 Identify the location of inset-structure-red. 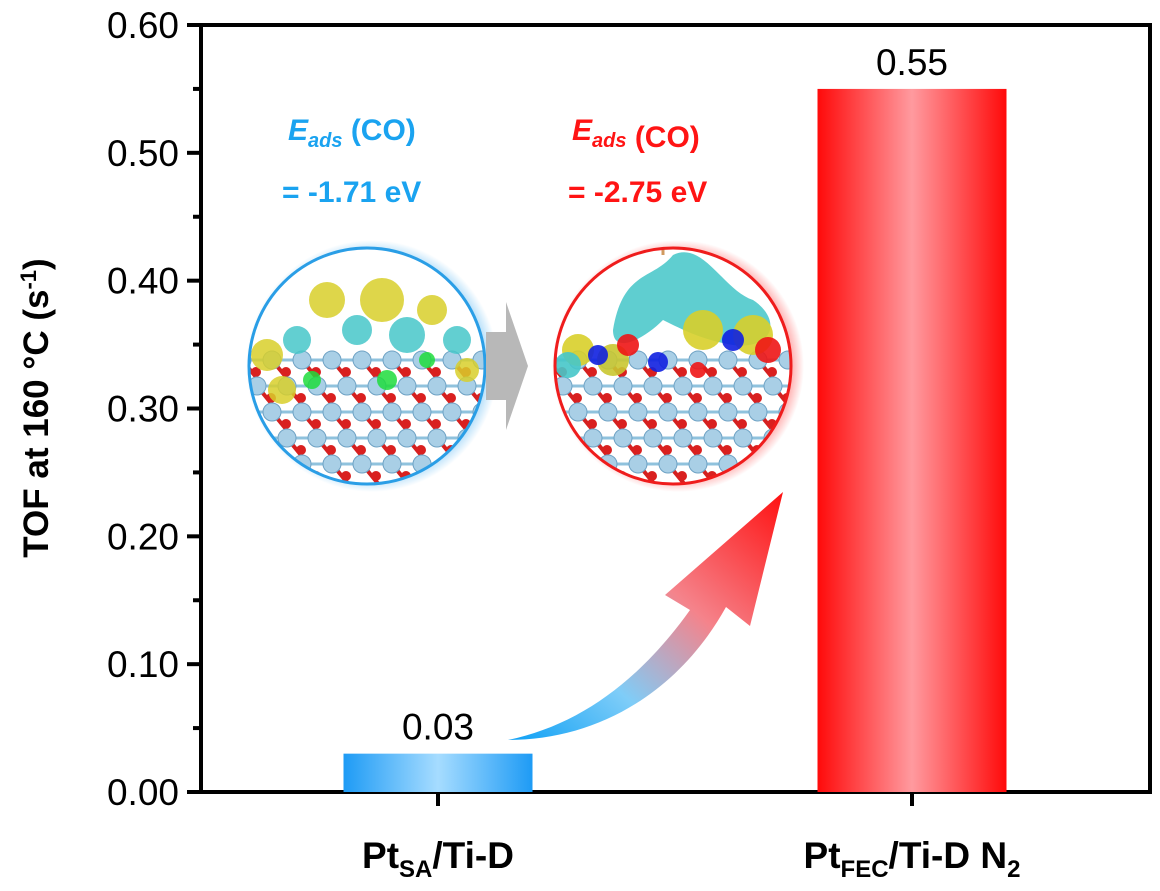
(678, 366).